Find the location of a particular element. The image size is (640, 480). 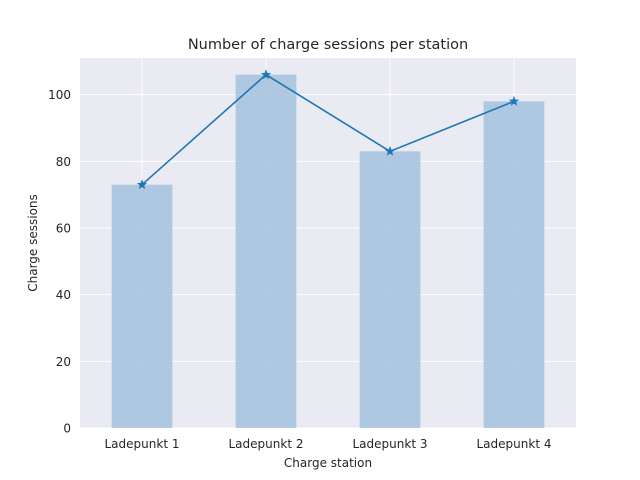

y-axis-label: Charge sessions is located at coordinates (33, 243).